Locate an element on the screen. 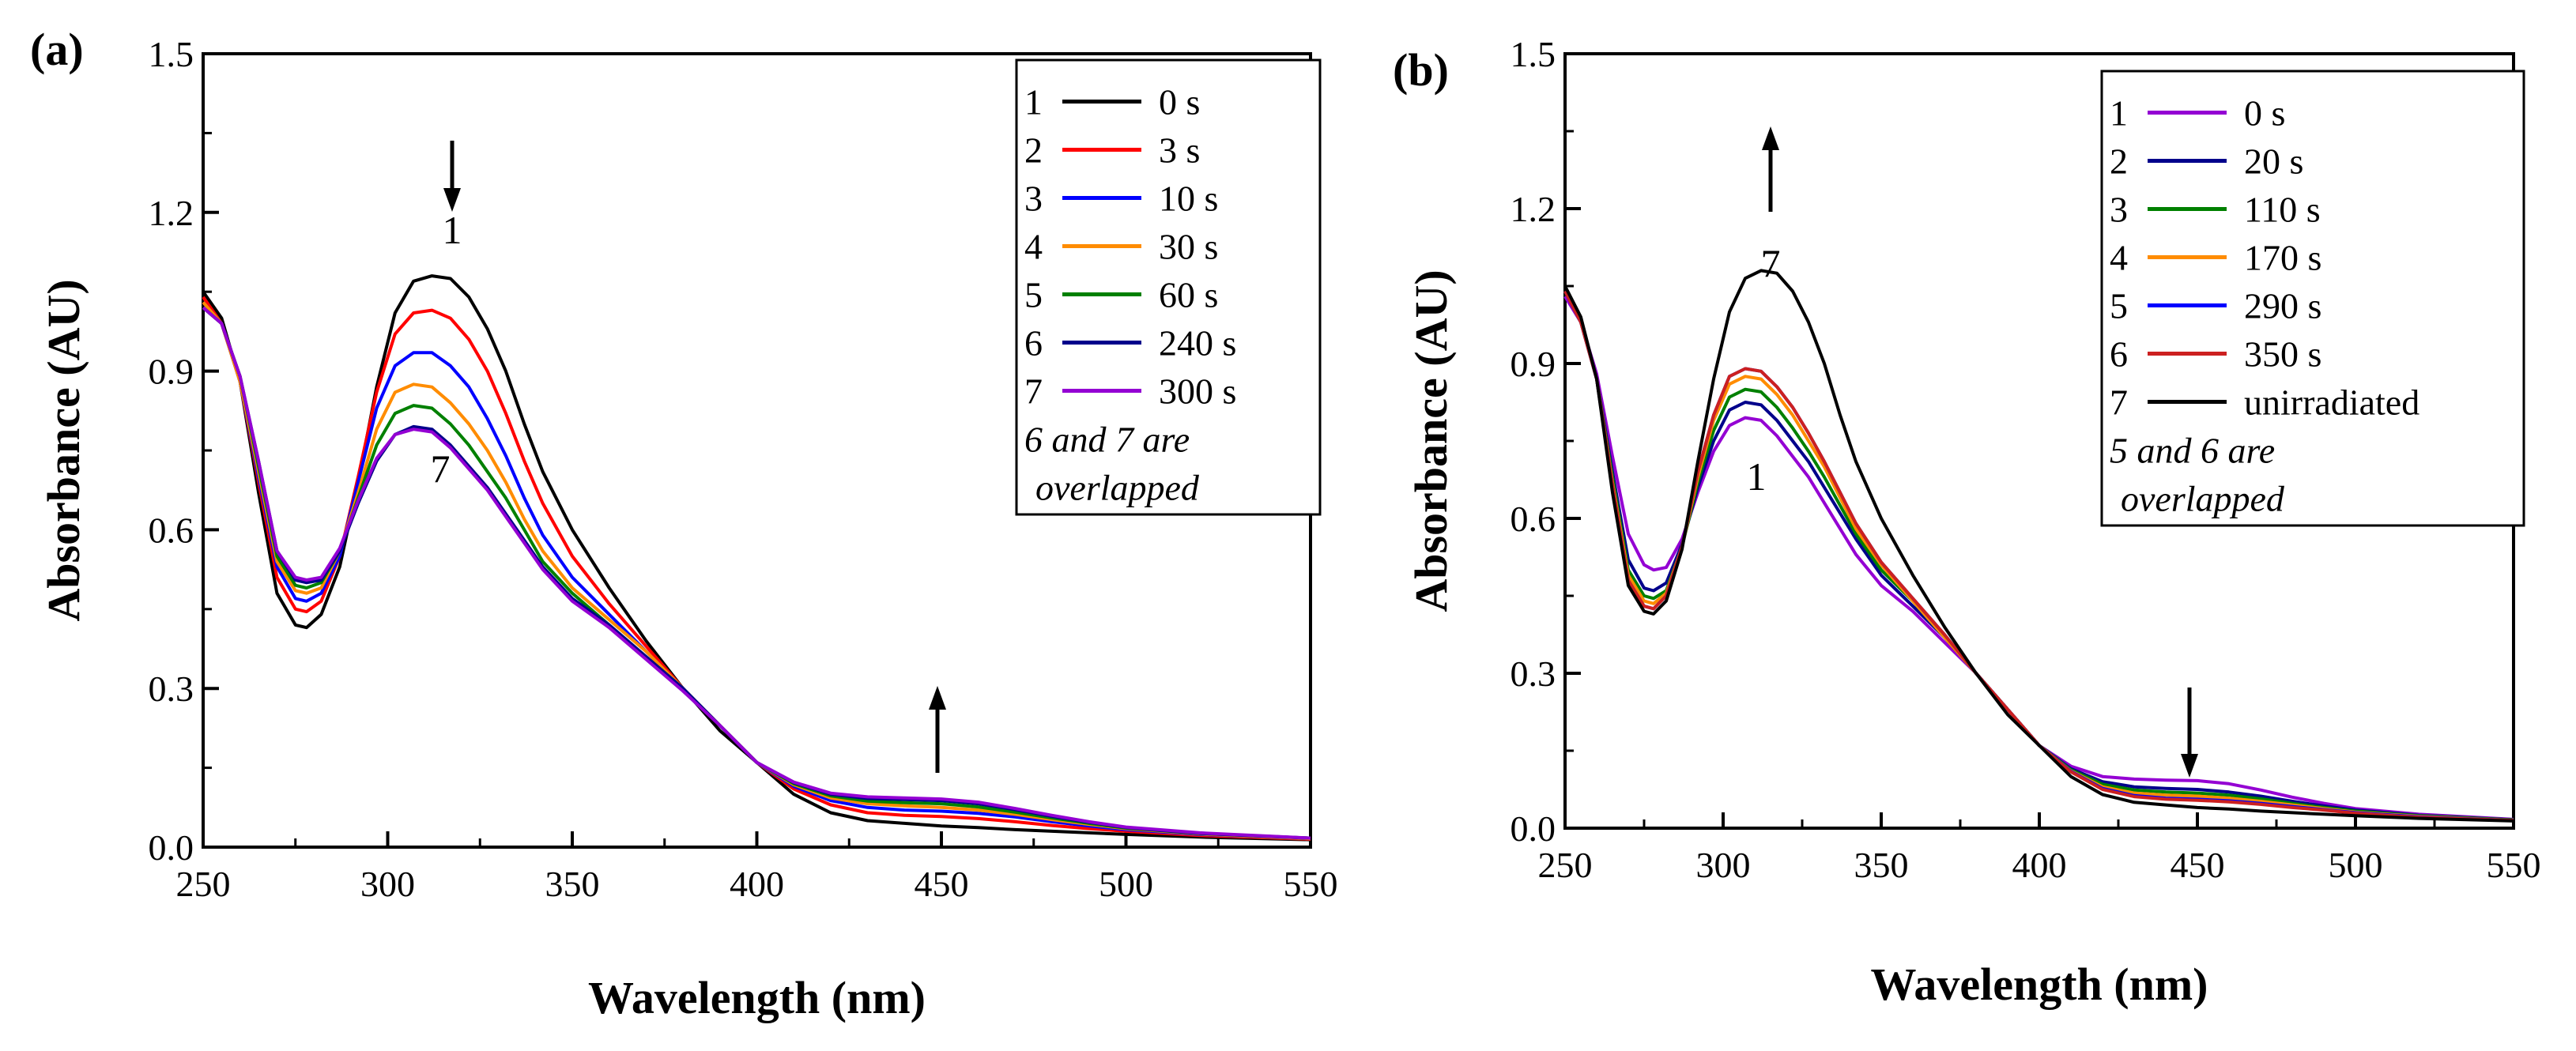  legend-label: 3 s is located at coordinates (1179, 150).